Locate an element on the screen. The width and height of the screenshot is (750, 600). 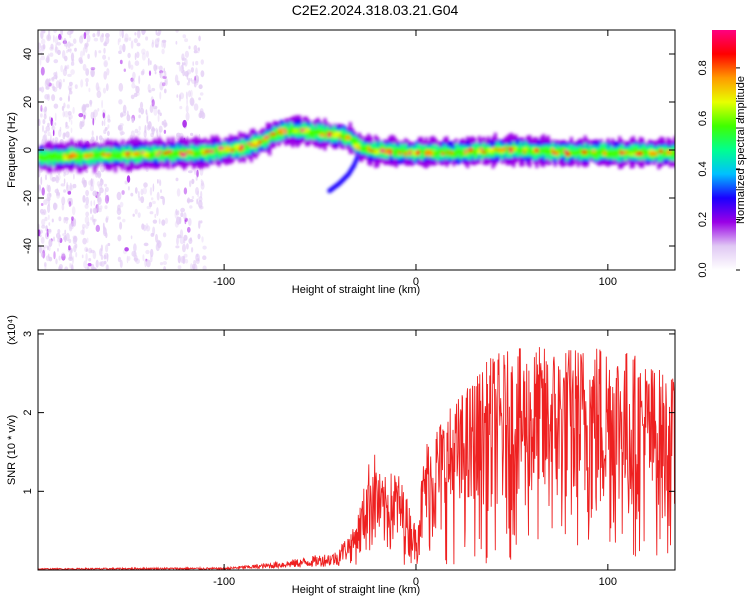
y-tick-label: 0 is located at coordinates (28, 150).